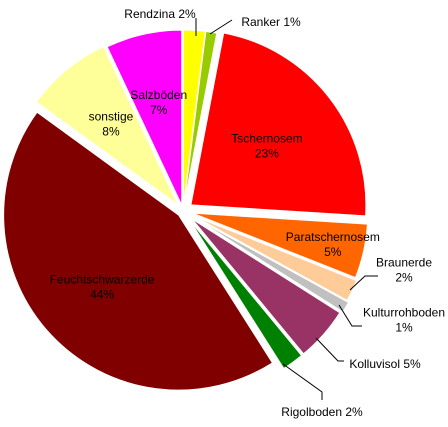 This screenshot has height=427, width=448. I want to click on pie-slice-braunerde, so click(275, 258).